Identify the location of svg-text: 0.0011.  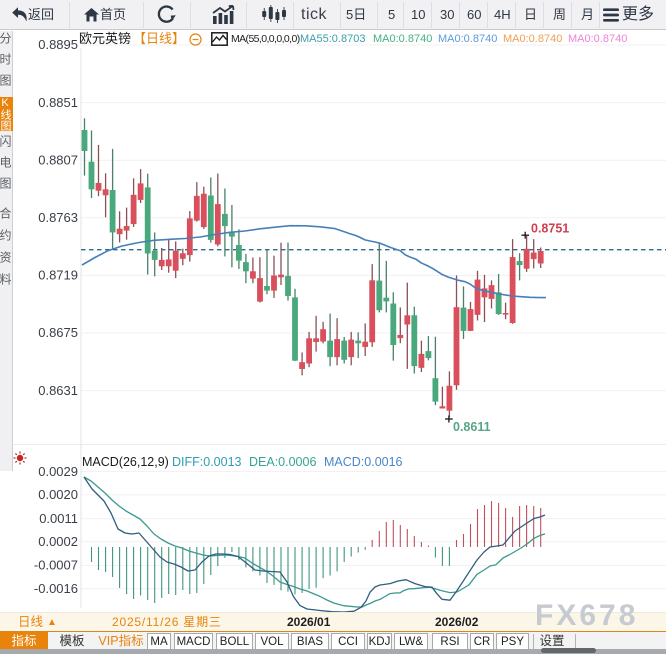
(58, 518).